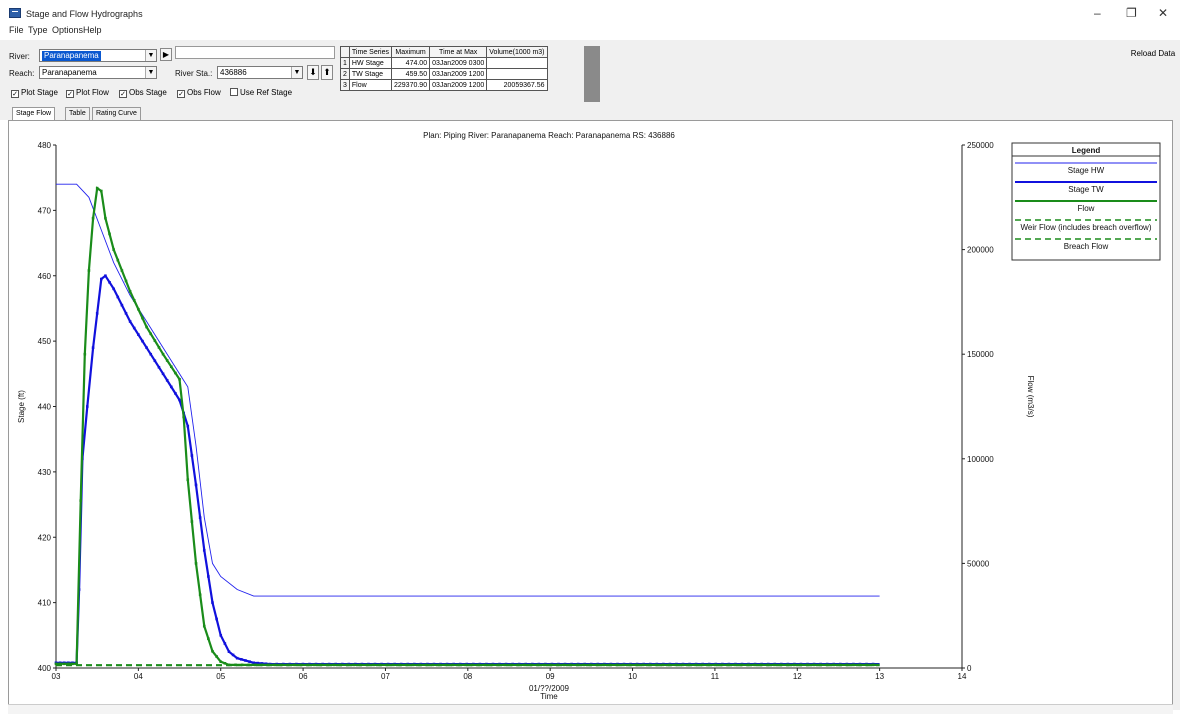 This screenshot has width=1180, height=717. Describe the element at coordinates (260, 72) in the screenshot. I see `river-sta-select: 436886 ▼` at that location.